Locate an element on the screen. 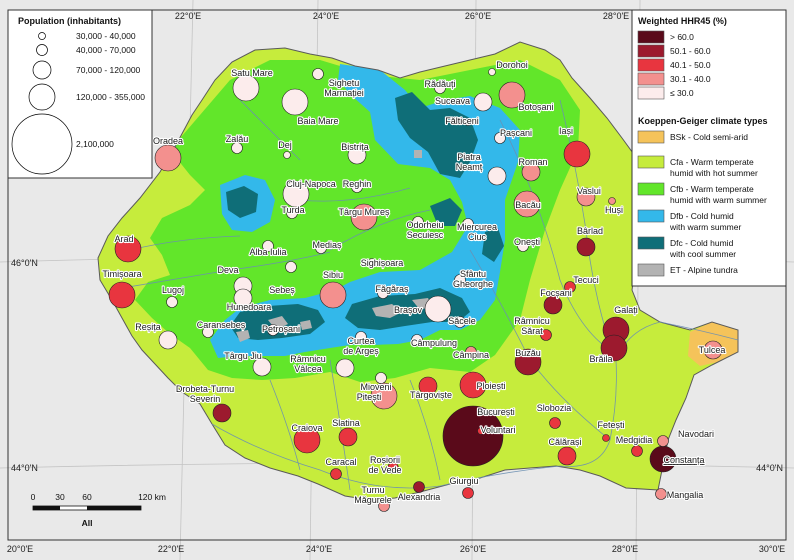 The width and height of the screenshot is (794, 560). city-label: Bistrița is located at coordinates (355, 147).